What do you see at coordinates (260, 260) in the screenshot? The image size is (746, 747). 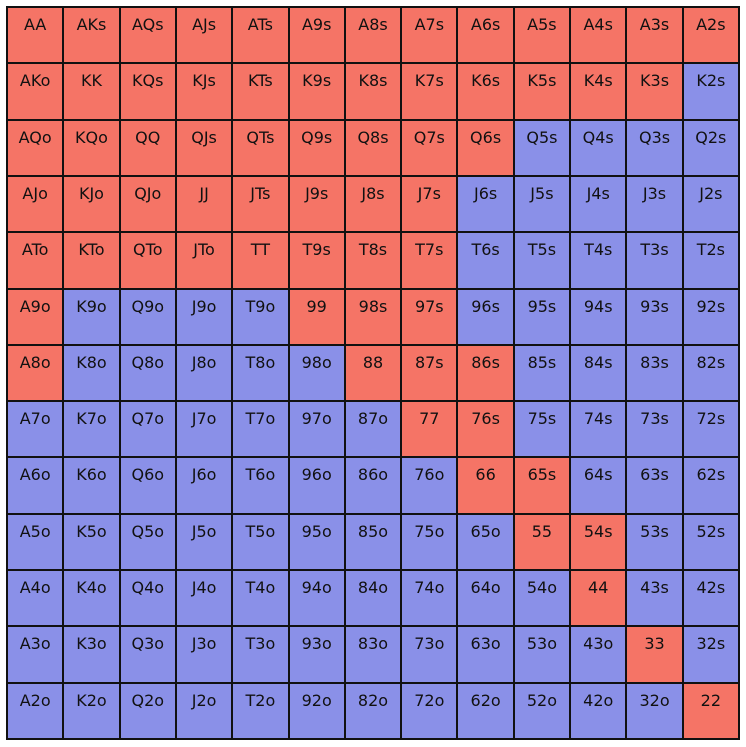 I see `hand-cell: TT` at bounding box center [260, 260].